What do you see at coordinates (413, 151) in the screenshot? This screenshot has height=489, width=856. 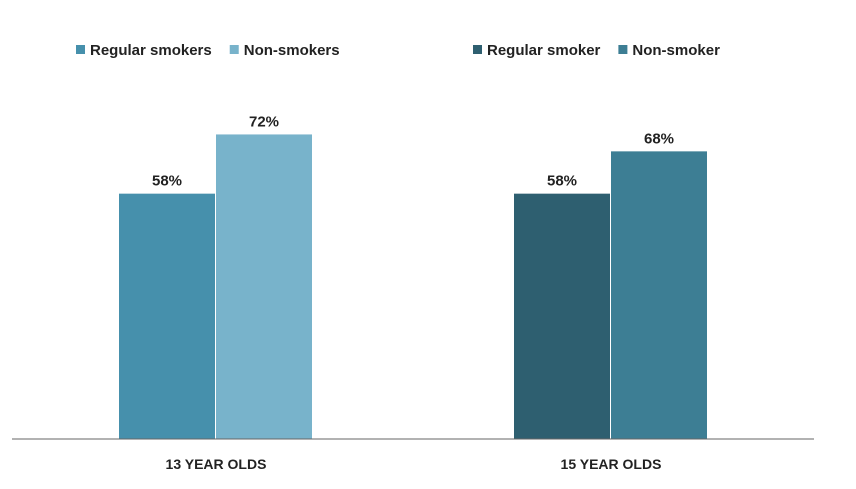 I see `value-labels-layer: 58% 72% 58% 68%` at bounding box center [413, 151].